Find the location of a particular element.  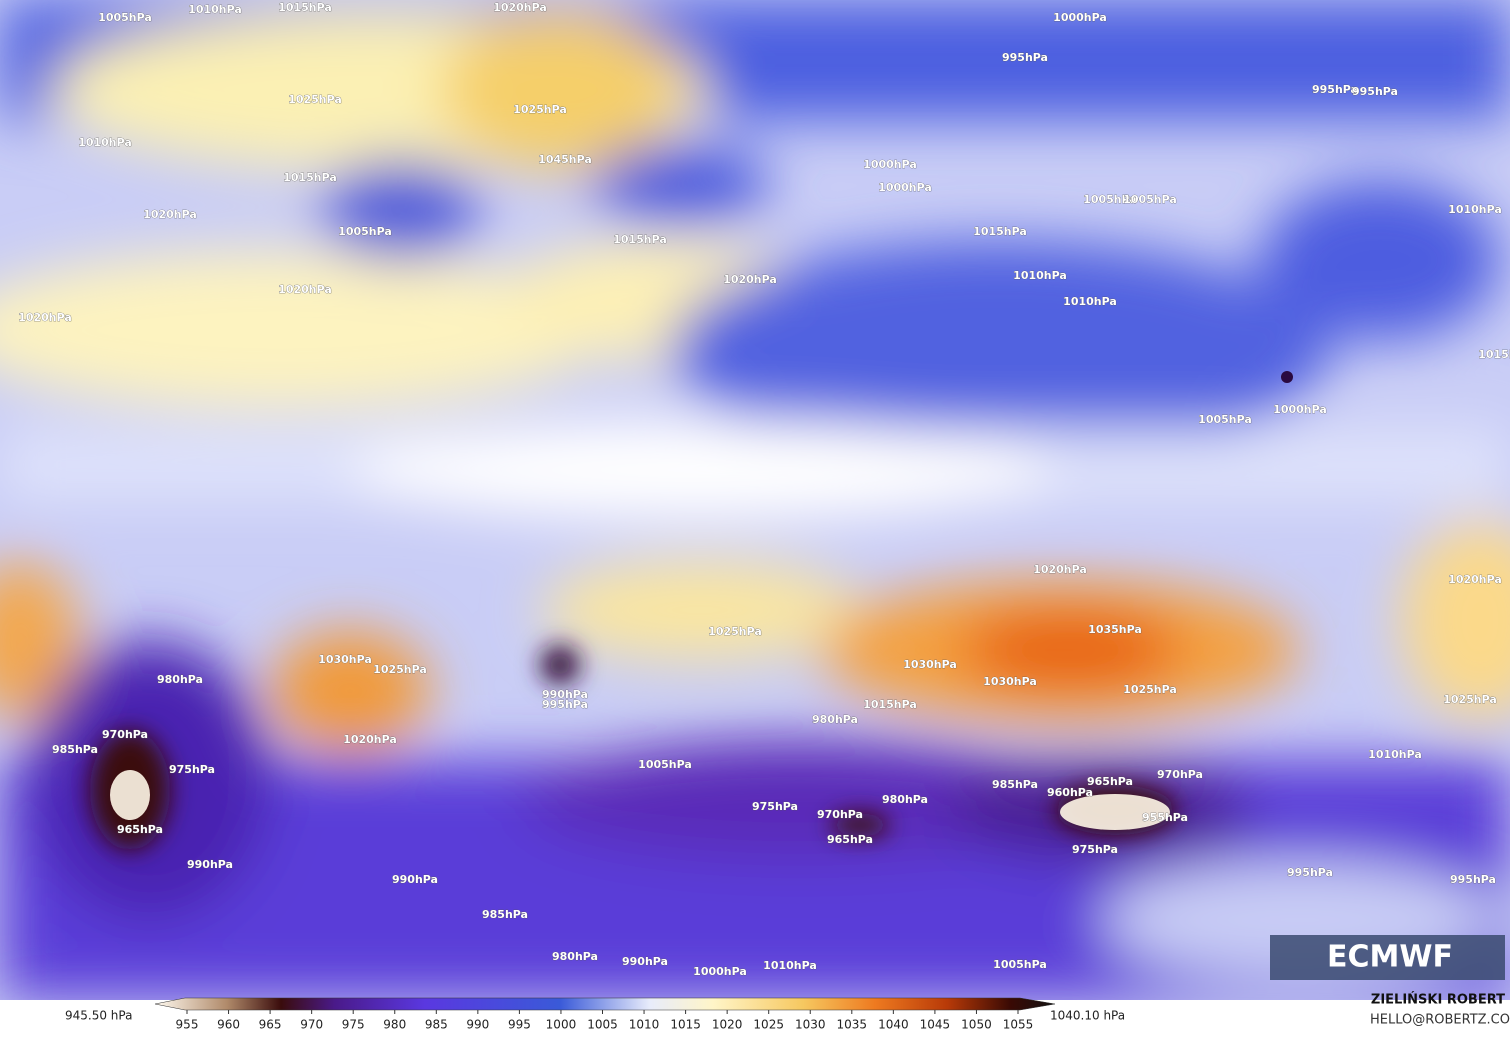

colorbar-tick-label: 1055 is located at coordinates (1018, 1025).